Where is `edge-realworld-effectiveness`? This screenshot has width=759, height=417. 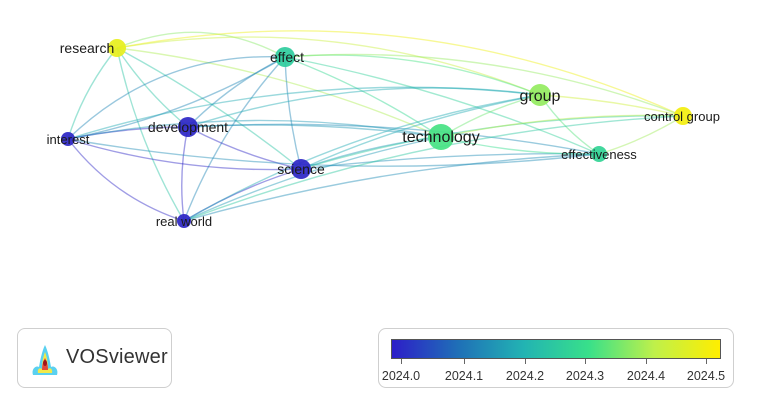
edge-realworld-effectiveness is located at coordinates (391, 187).